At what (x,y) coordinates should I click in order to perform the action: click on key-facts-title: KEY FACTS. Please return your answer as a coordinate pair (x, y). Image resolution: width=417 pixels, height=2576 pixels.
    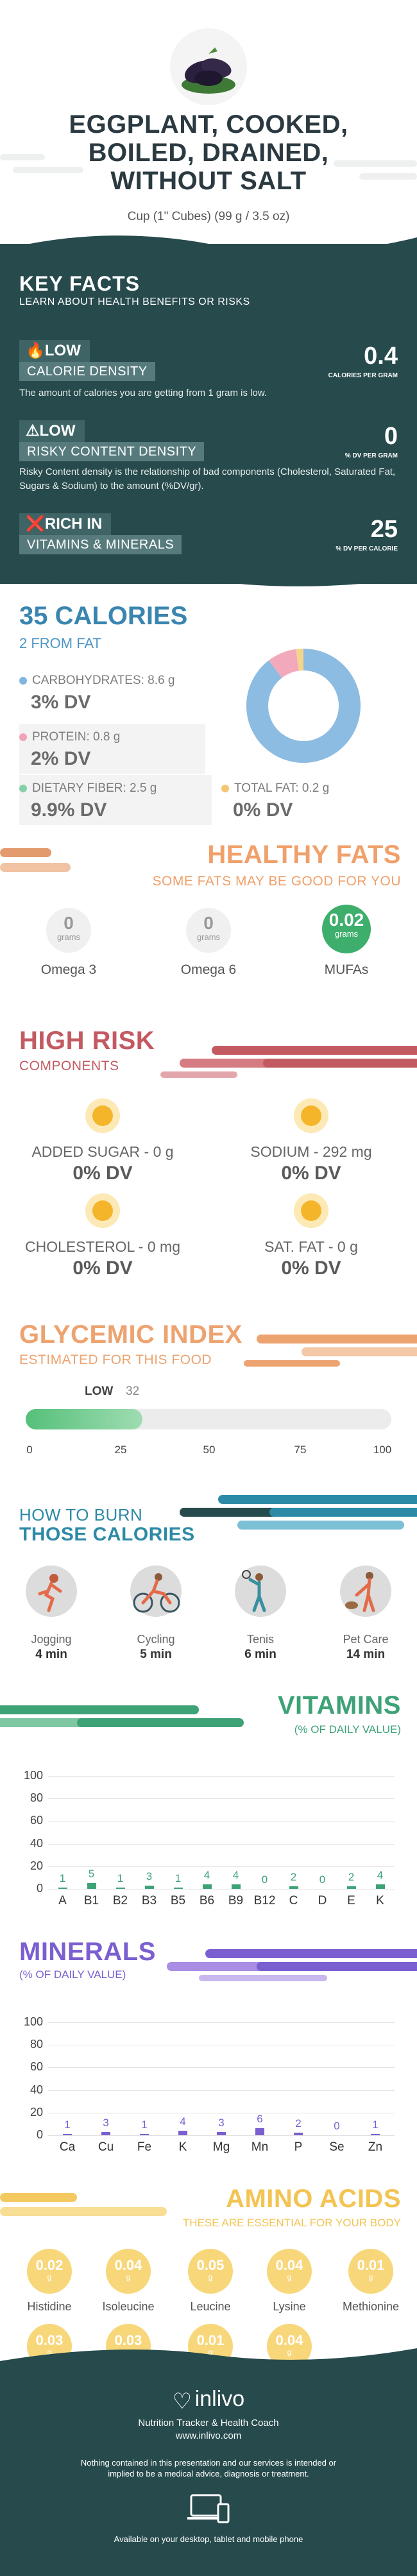
    Looking at the image, I should click on (79, 283).